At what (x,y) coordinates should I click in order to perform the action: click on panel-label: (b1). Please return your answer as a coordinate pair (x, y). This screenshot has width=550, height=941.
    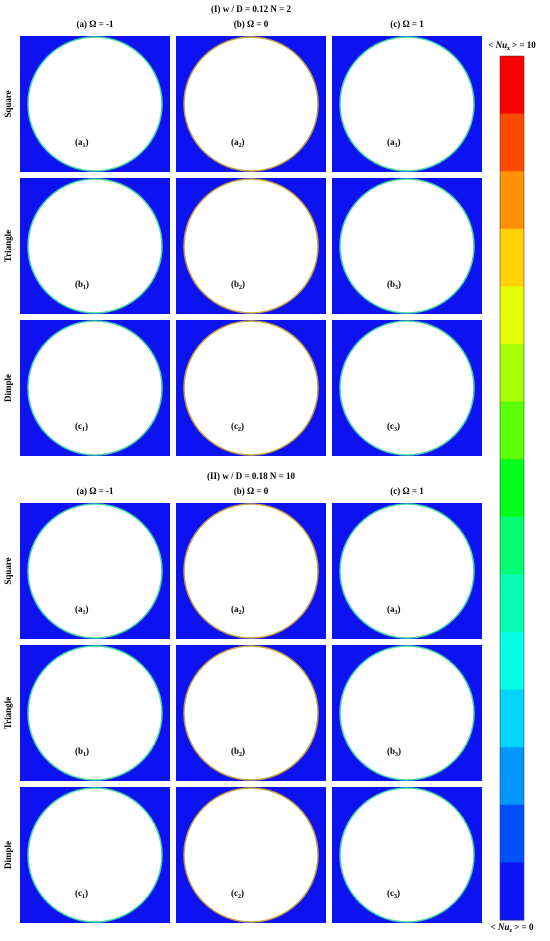
    Looking at the image, I should click on (82, 285).